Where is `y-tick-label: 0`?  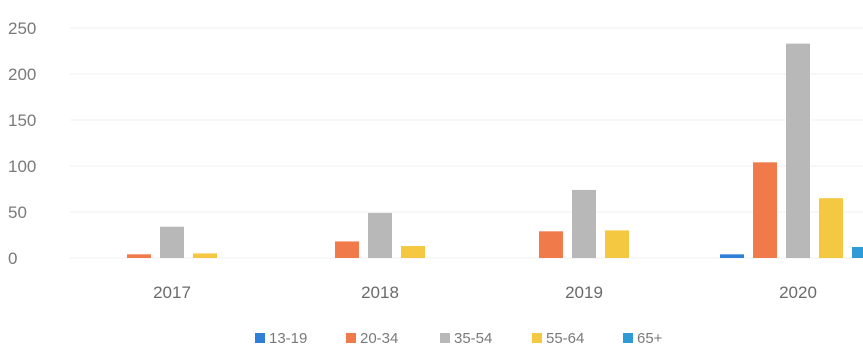 y-tick-label: 0 is located at coordinates (12, 258).